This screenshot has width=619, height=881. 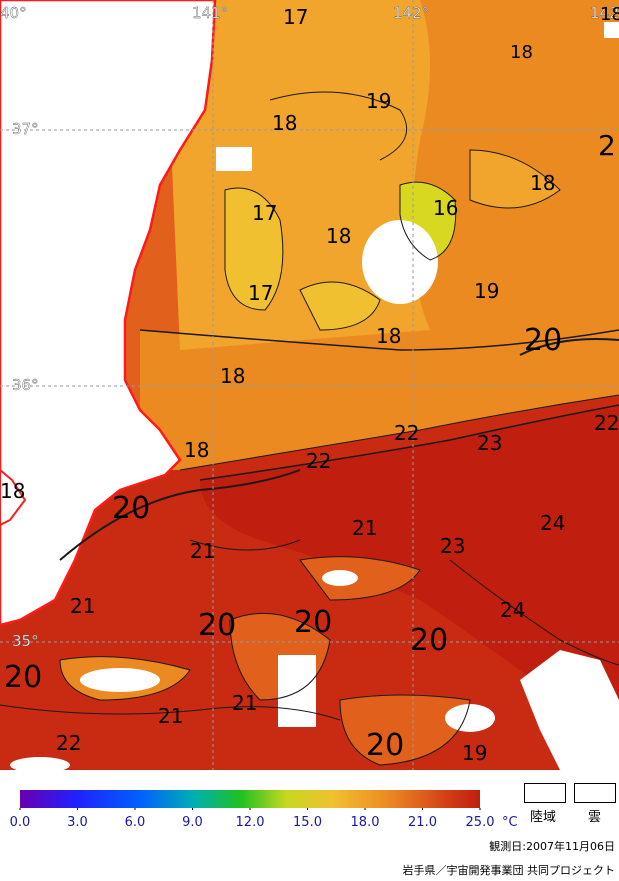 I want to click on contour-label: 2, so click(x=607, y=145).